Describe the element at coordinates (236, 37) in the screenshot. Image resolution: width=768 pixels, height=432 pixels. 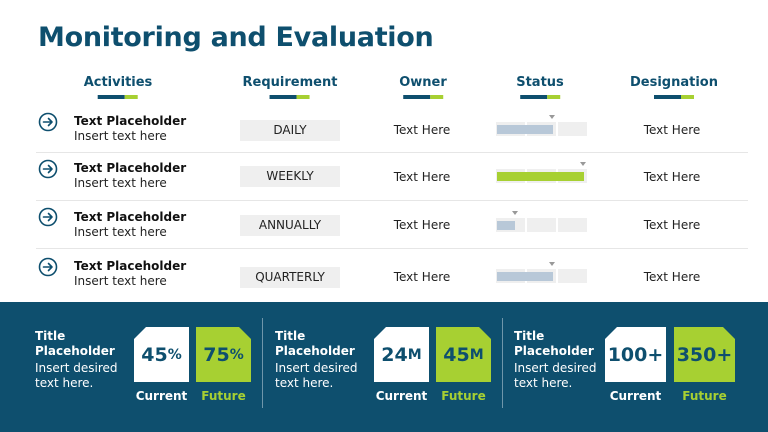
I see `page-title: Monitoring and Evaluation` at that location.